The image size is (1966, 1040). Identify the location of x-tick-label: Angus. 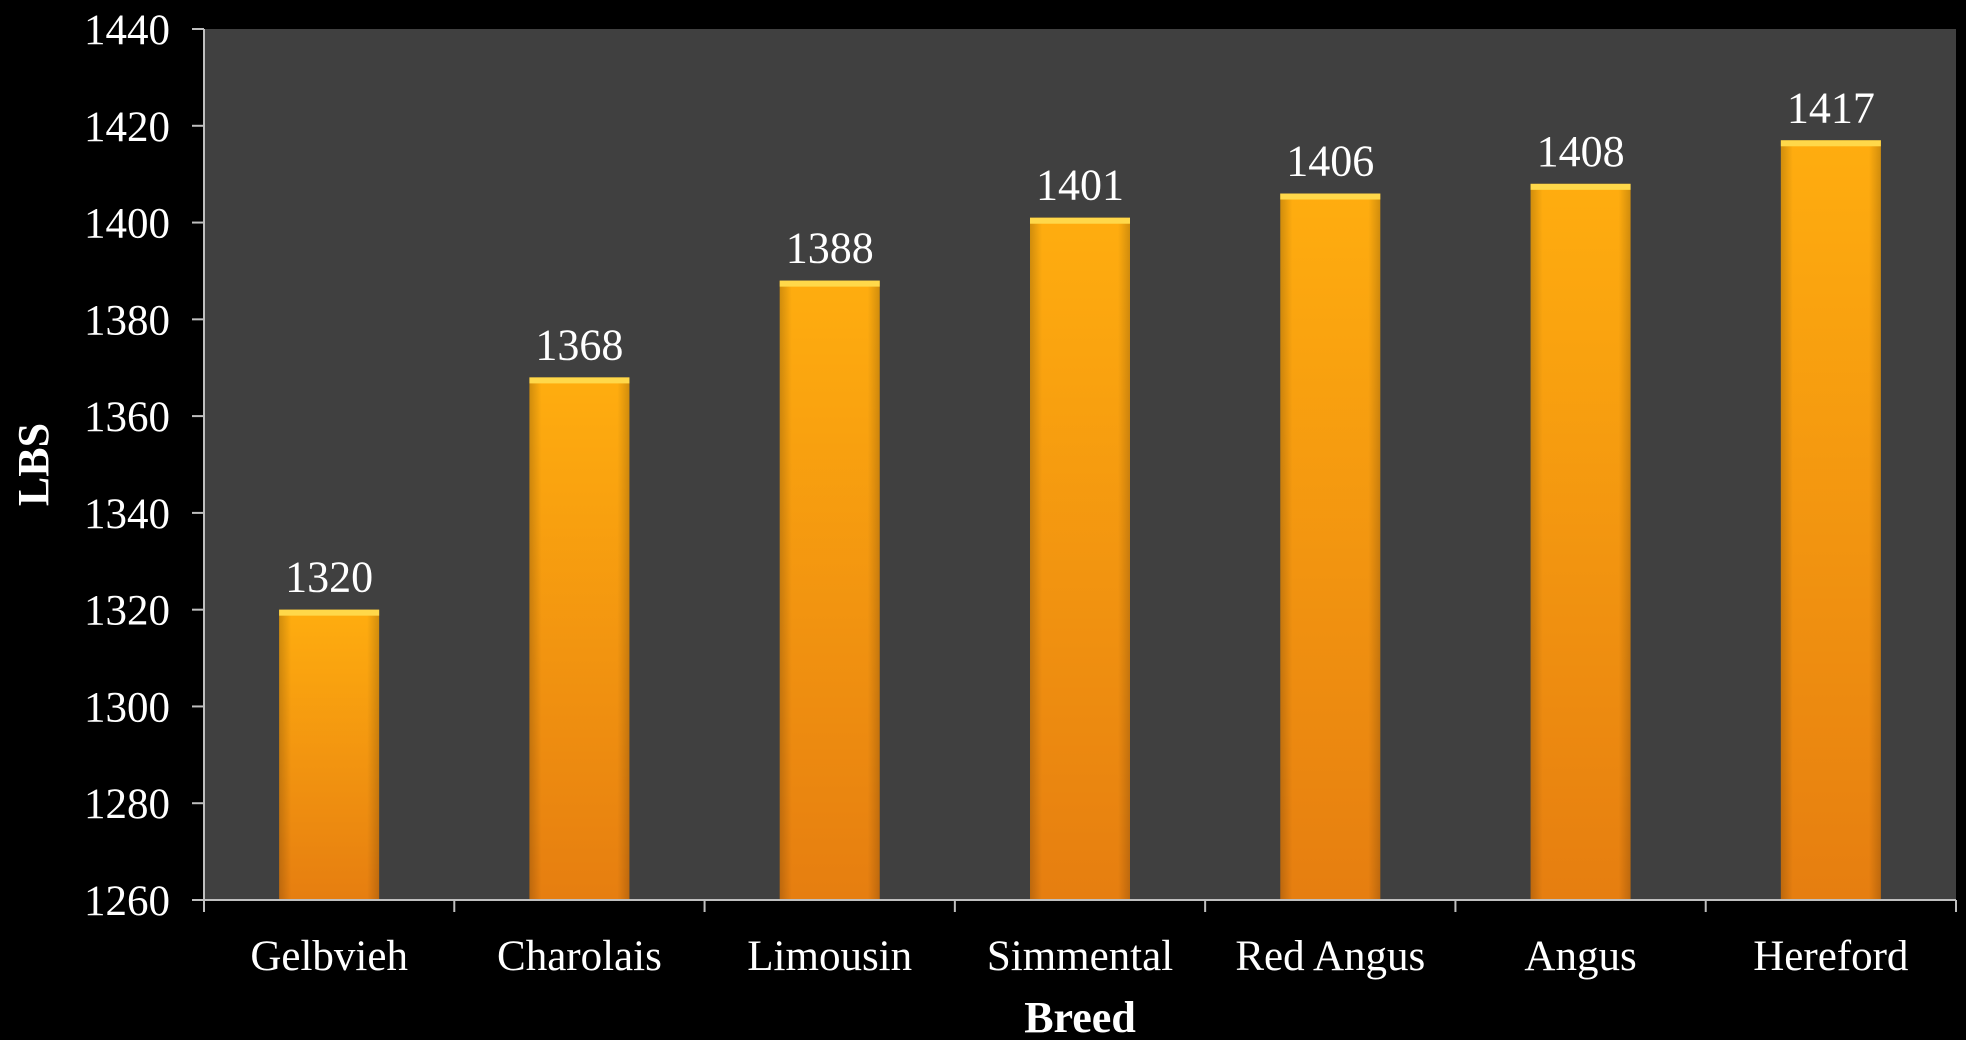
(1580, 956).